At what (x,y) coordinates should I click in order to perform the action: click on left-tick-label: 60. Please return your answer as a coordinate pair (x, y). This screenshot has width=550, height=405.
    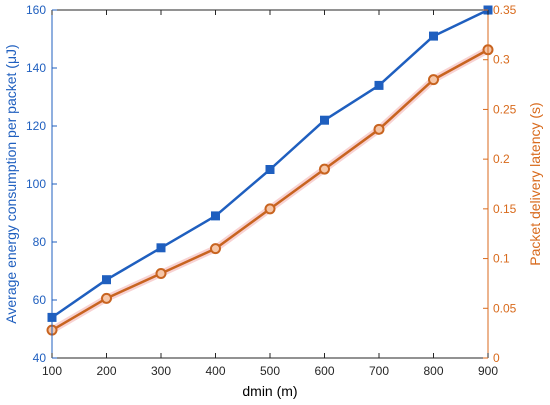
    Looking at the image, I should click on (40, 300).